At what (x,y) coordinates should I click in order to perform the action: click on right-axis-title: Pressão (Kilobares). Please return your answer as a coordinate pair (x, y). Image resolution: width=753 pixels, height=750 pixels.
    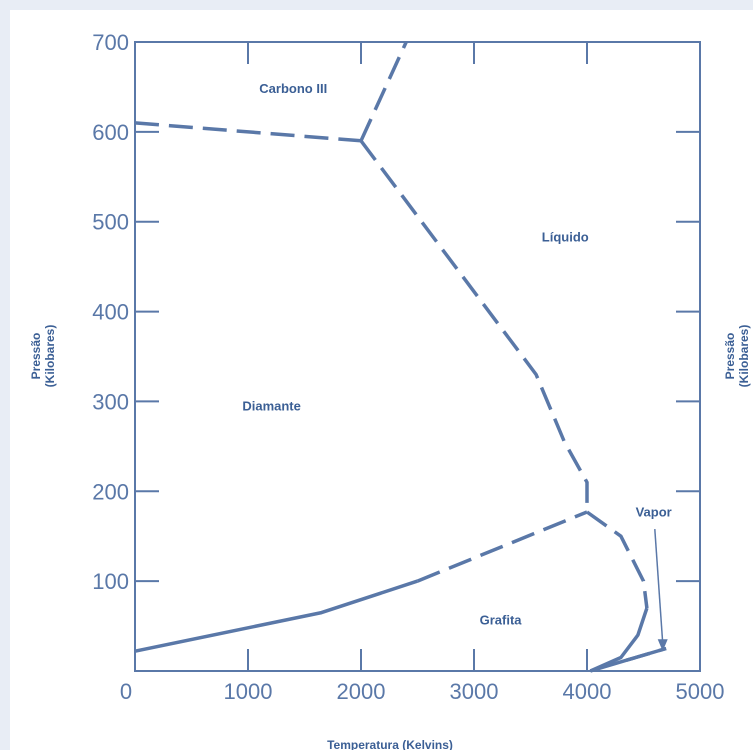
    Looking at the image, I should click on (737, 356).